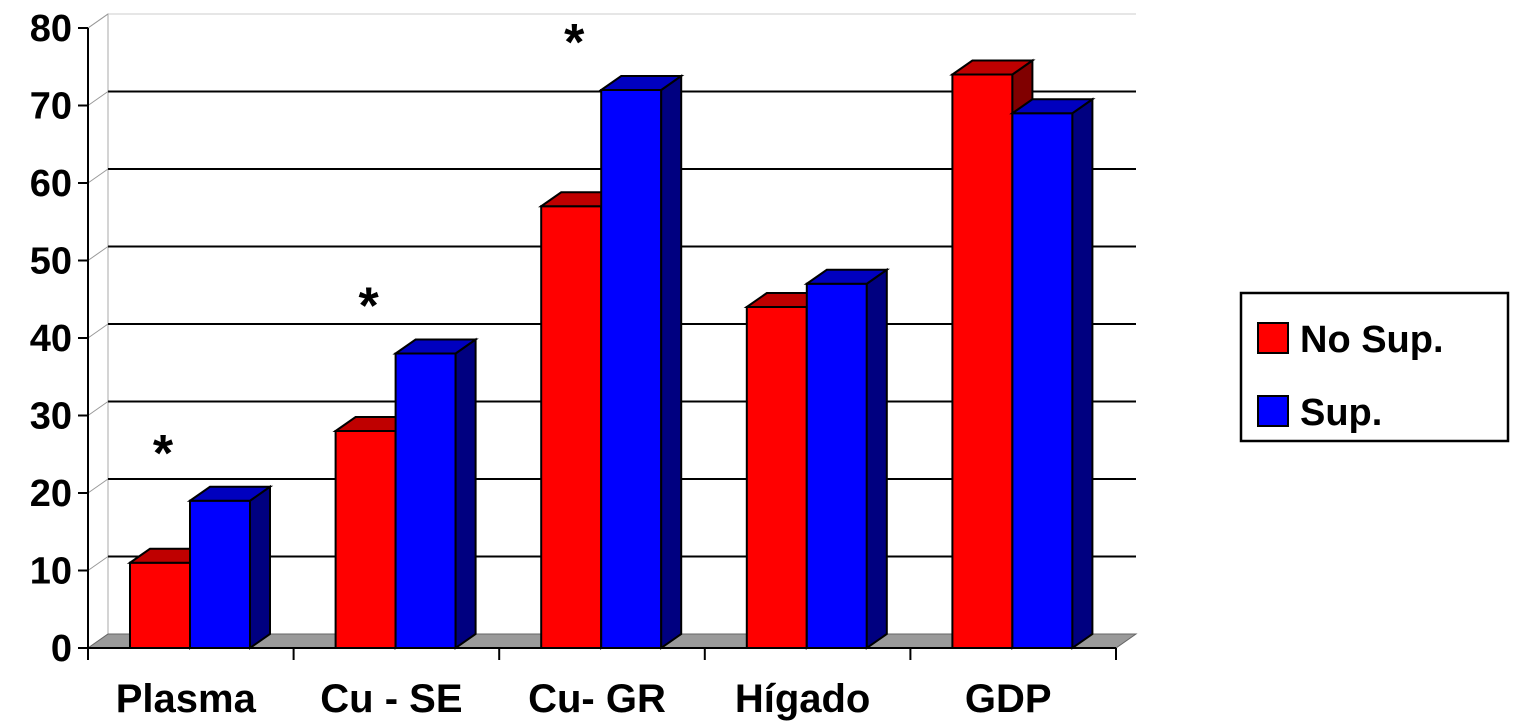 This screenshot has width=1514, height=726. Describe the element at coordinates (186, 699) in the screenshot. I see `x-tick-label: Plasma` at that location.